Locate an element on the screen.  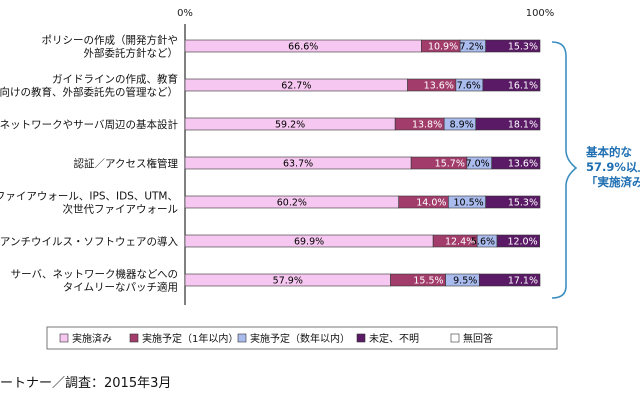
data-label: 8.9% is located at coordinates (462, 125).